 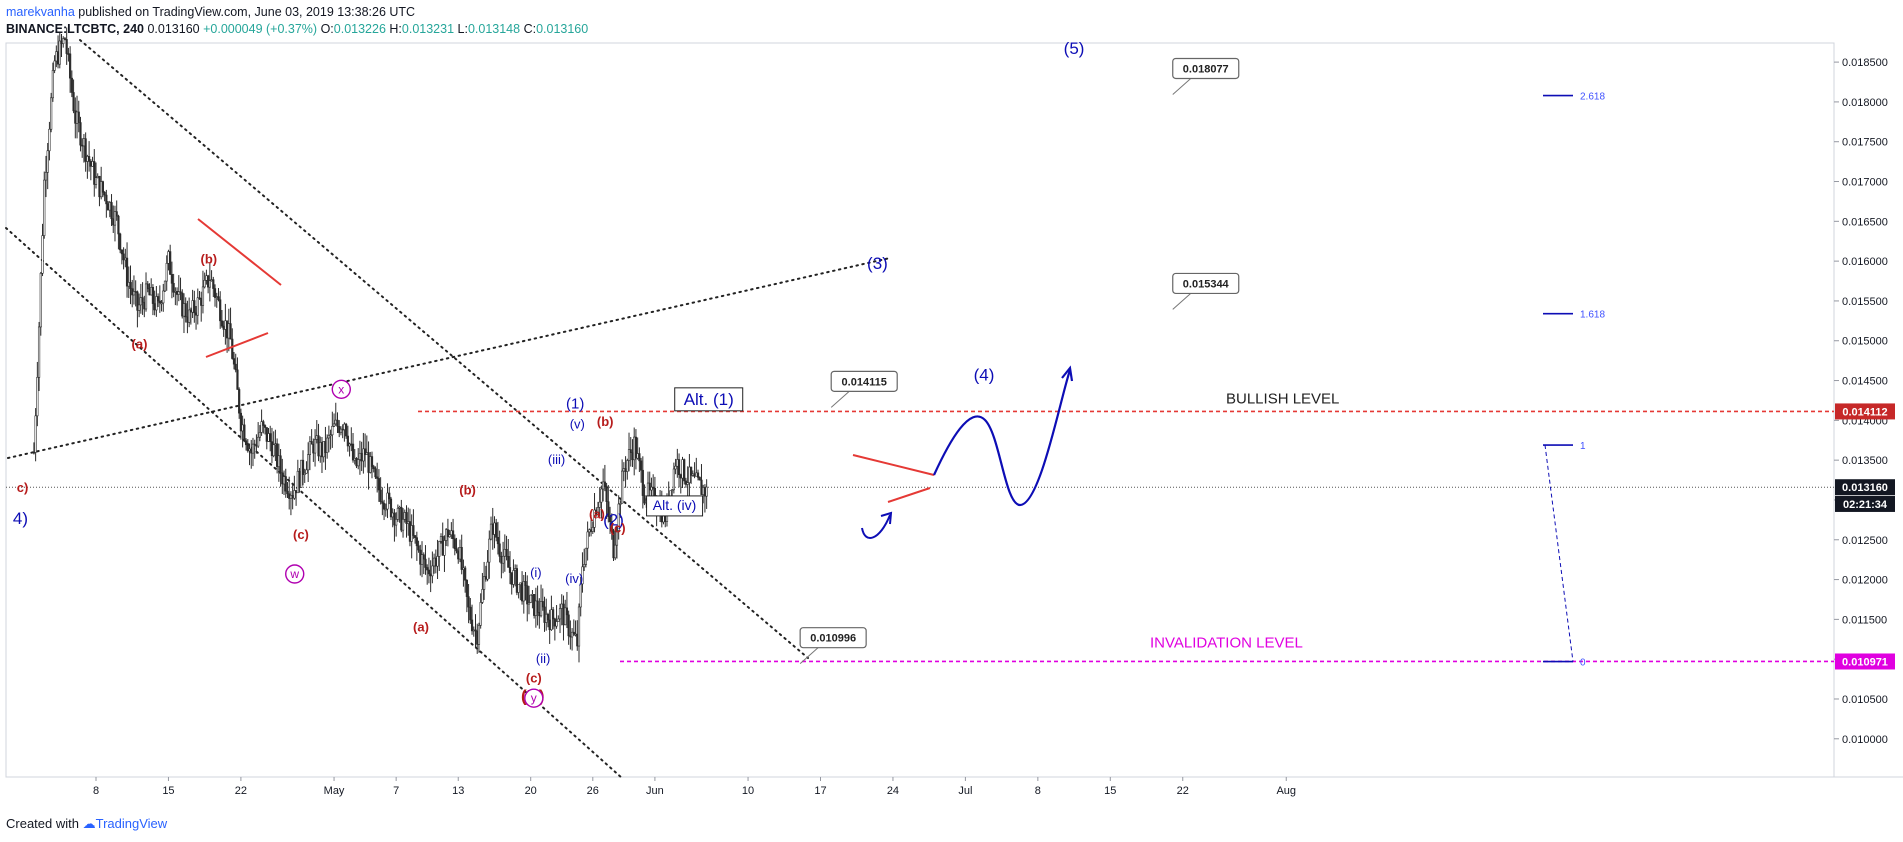 What do you see at coordinates (1865, 262) in the screenshot?
I see `y-tick-label: 0.016000` at bounding box center [1865, 262].